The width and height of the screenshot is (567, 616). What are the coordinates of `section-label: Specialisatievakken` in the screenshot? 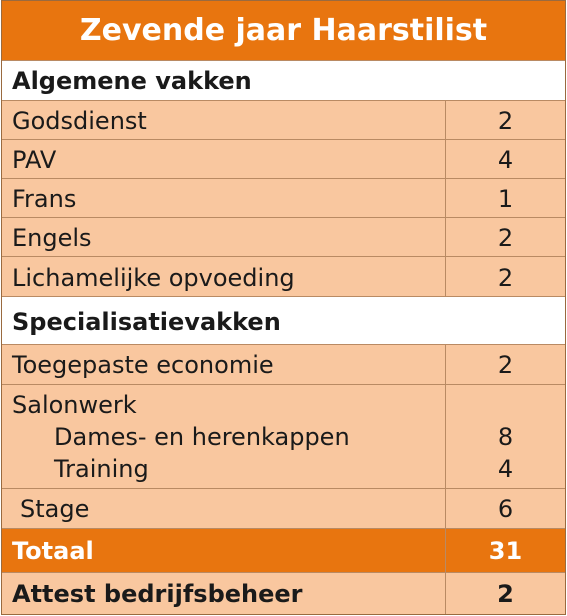 It's located at (146, 322).